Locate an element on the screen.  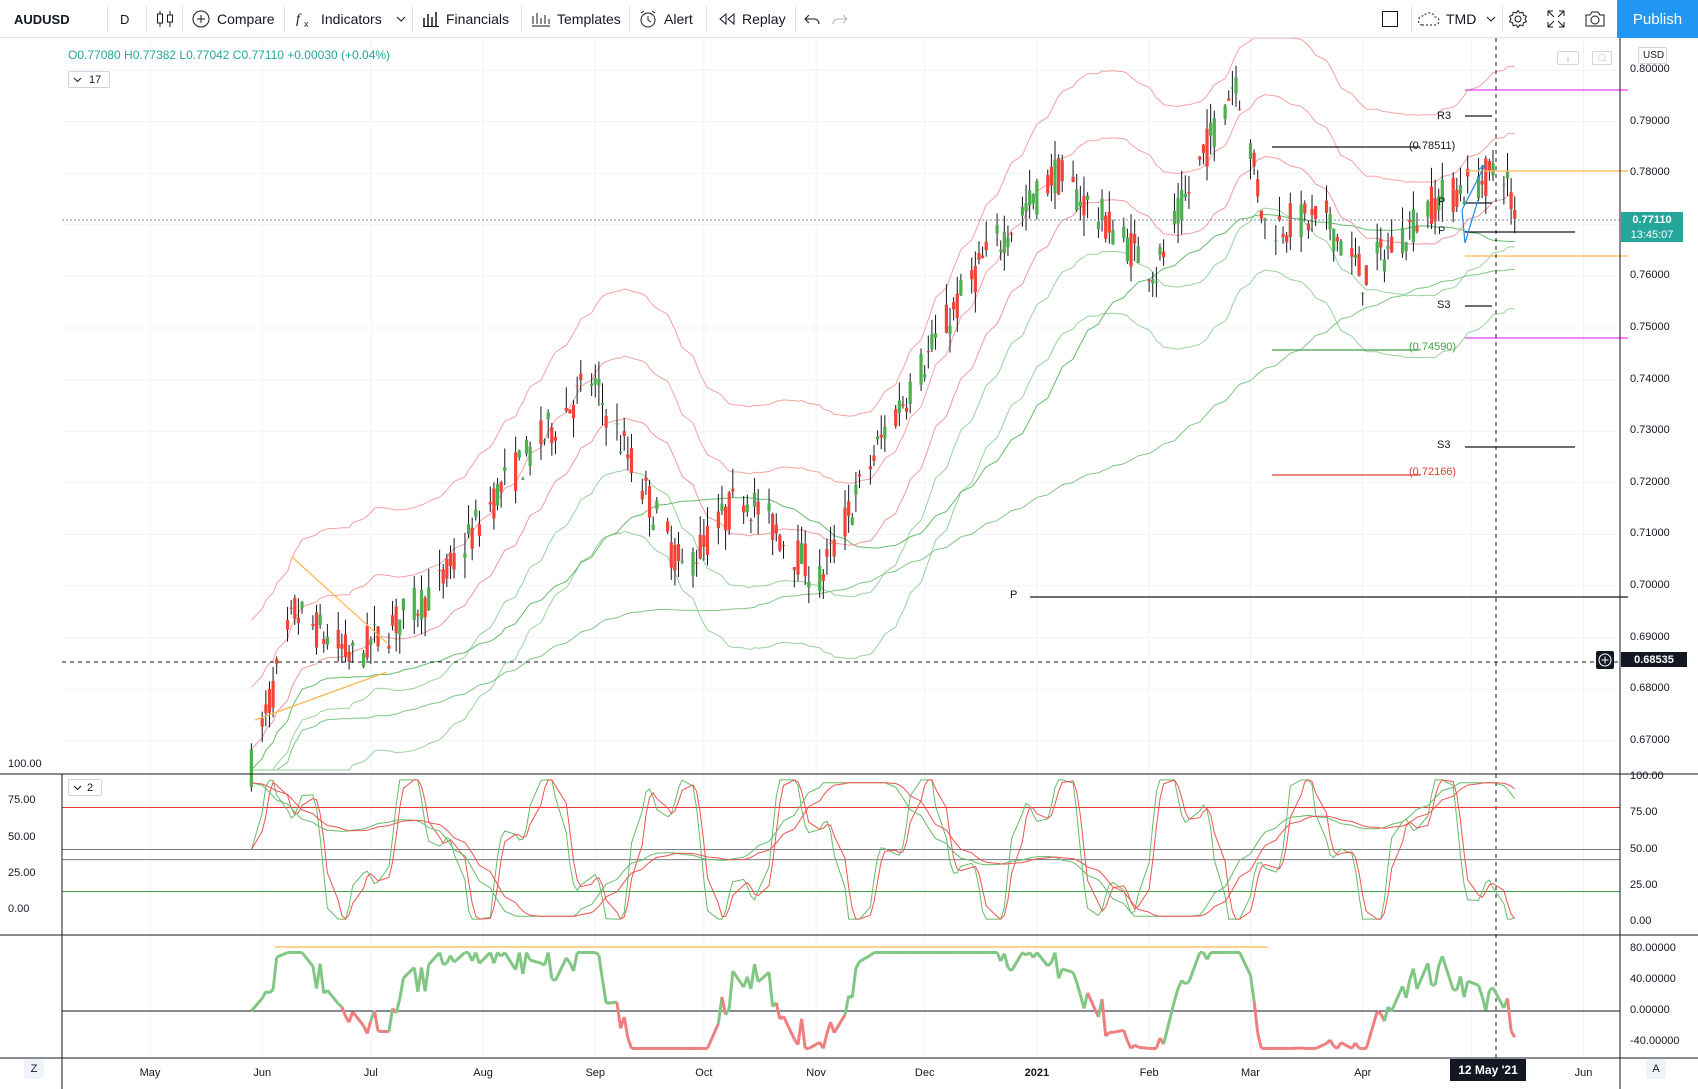
stoch-collapse-toggle: 2 is located at coordinates (85, 787).